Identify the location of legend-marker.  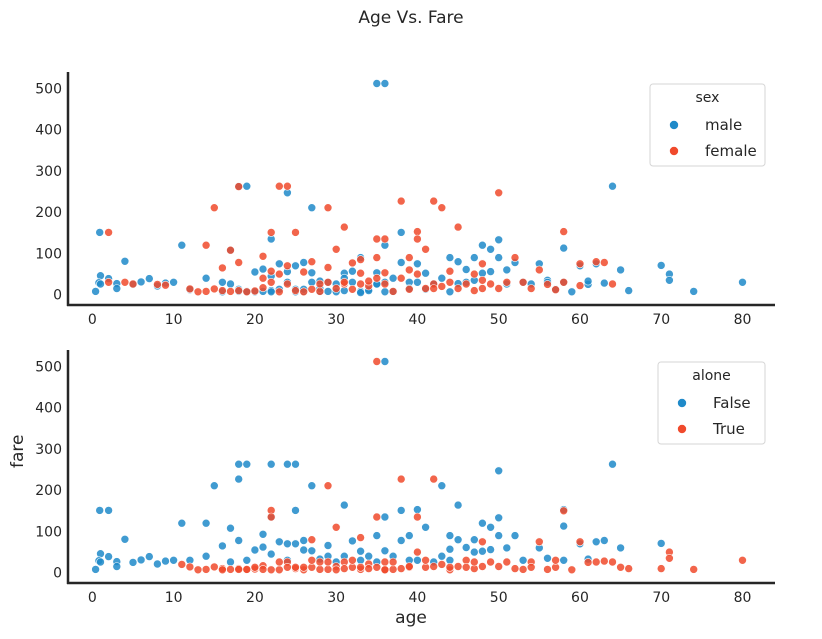
(674, 125).